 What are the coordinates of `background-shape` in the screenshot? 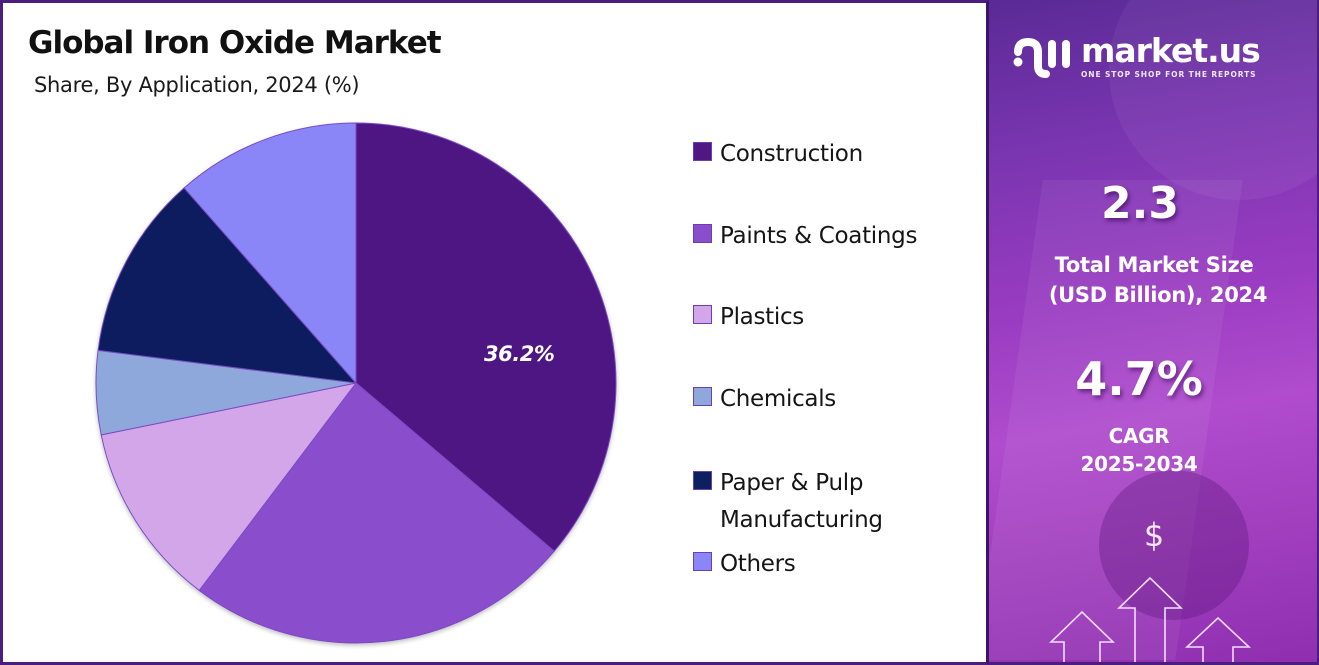 It's located at (1213, 100).